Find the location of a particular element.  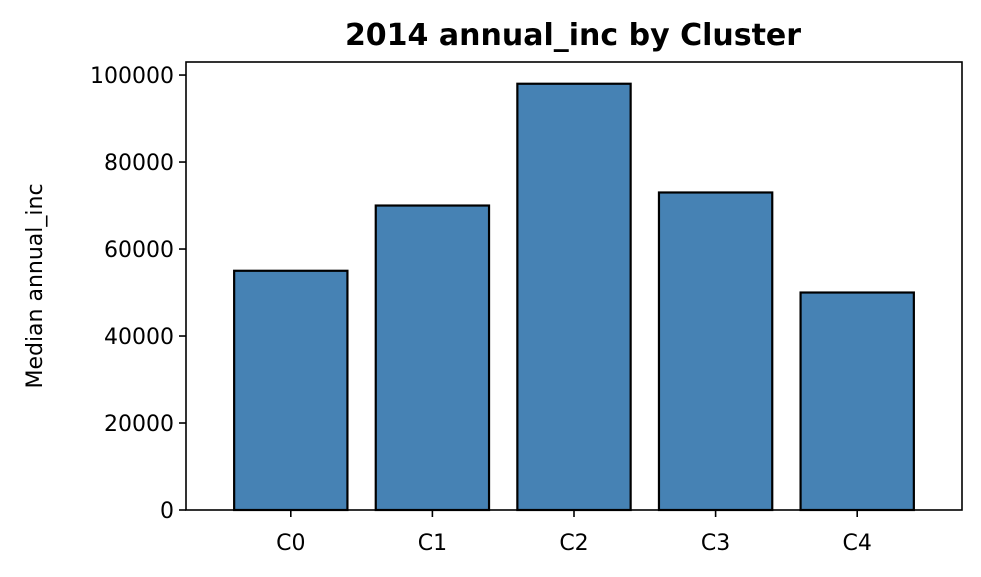

bar-c0 is located at coordinates (291, 390).